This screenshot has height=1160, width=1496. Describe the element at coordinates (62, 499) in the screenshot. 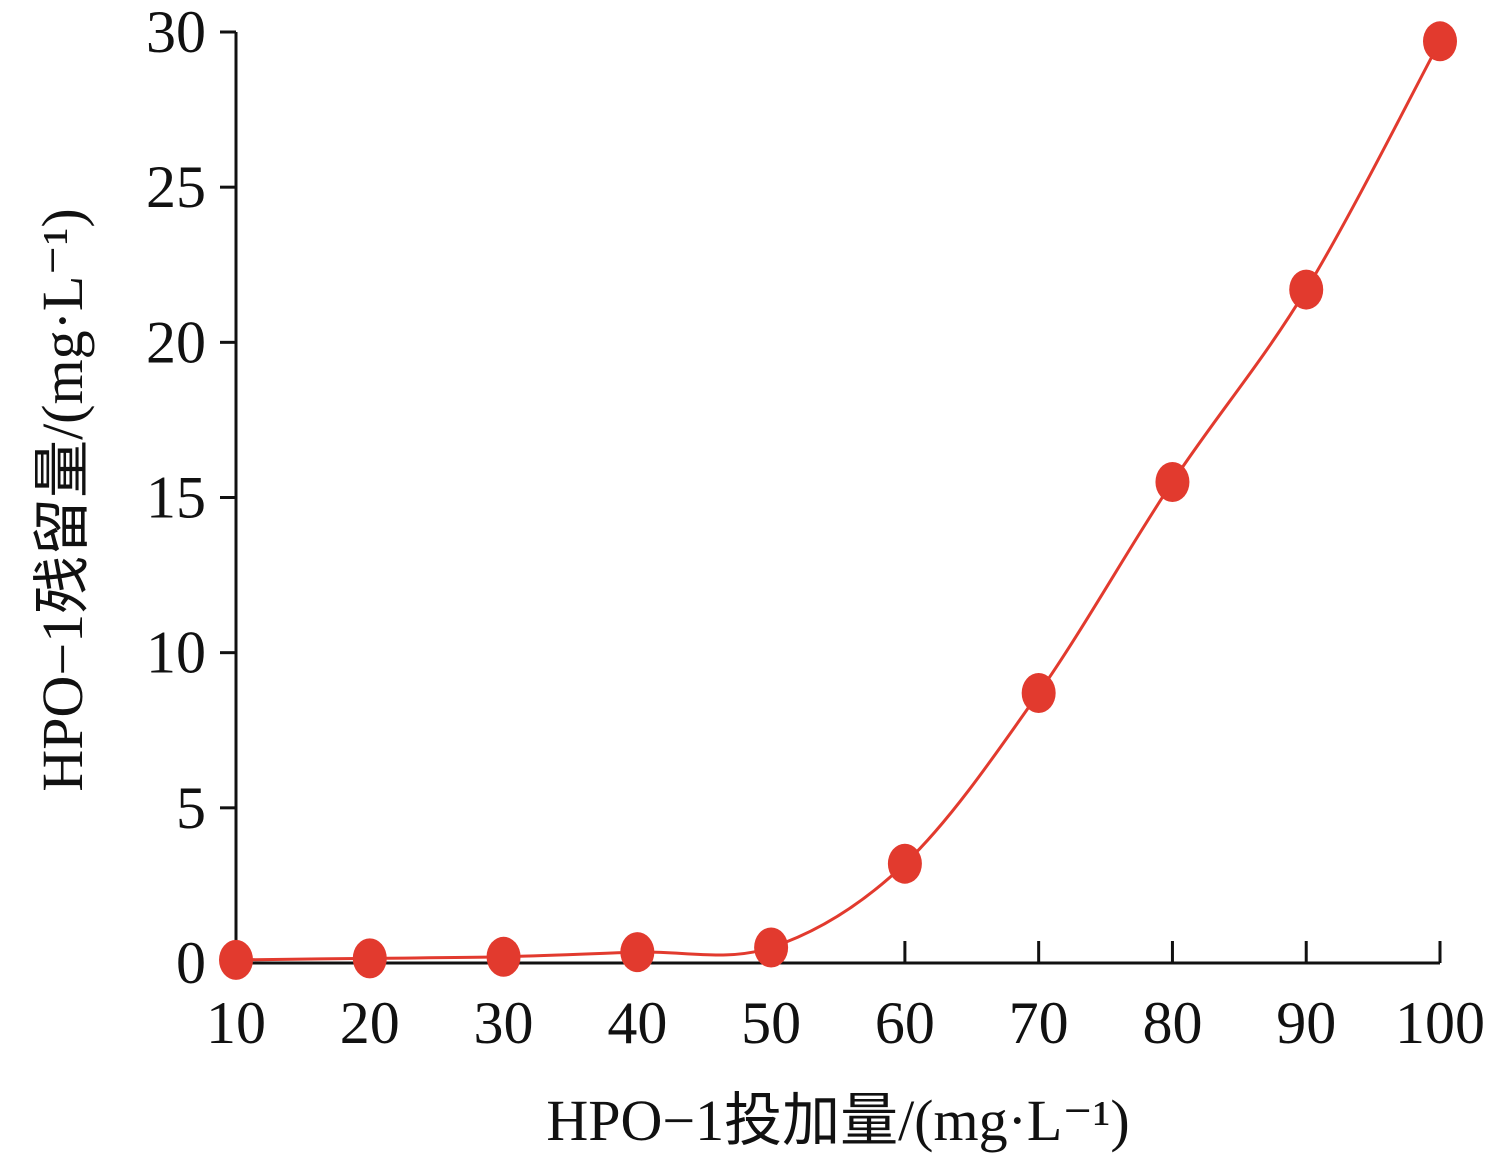

I see `y-axis-title: HPO−1残留量/(mg·L⁻¹)` at that location.